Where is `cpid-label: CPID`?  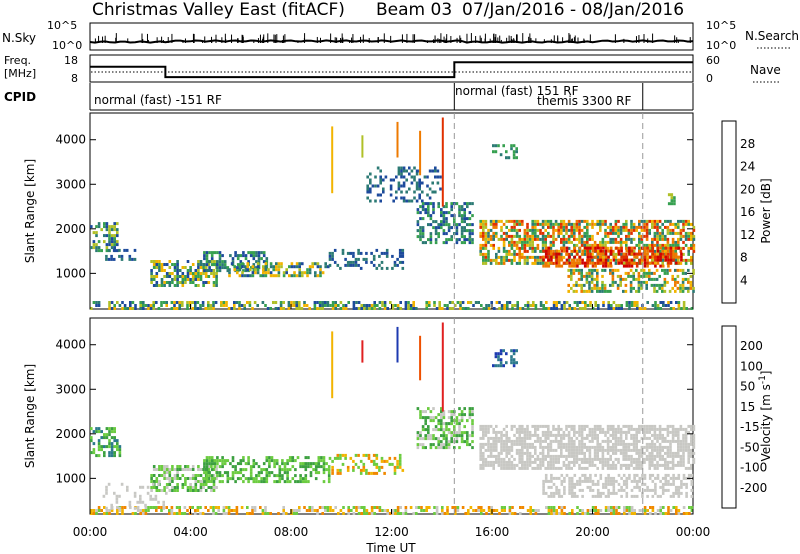
cpid-label: CPID is located at coordinates (20, 97).